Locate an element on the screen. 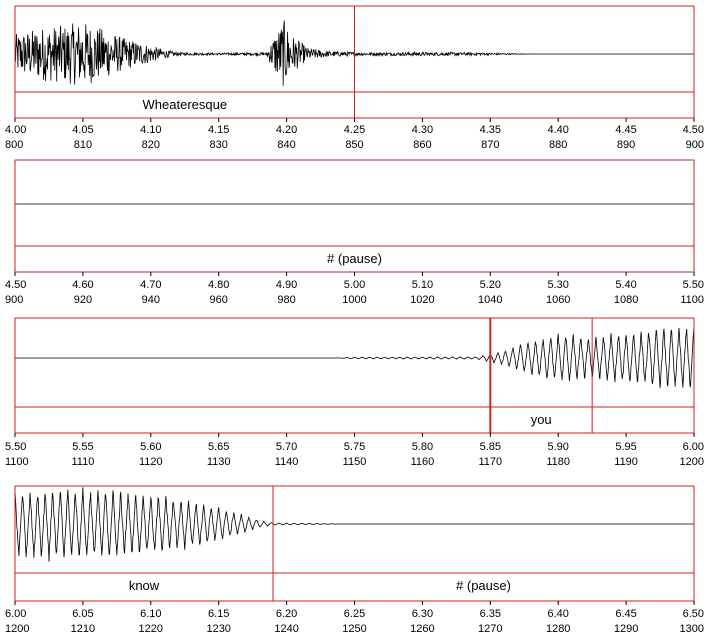 The image size is (715, 642). time-tick-label: 5.10 is located at coordinates (422, 285).